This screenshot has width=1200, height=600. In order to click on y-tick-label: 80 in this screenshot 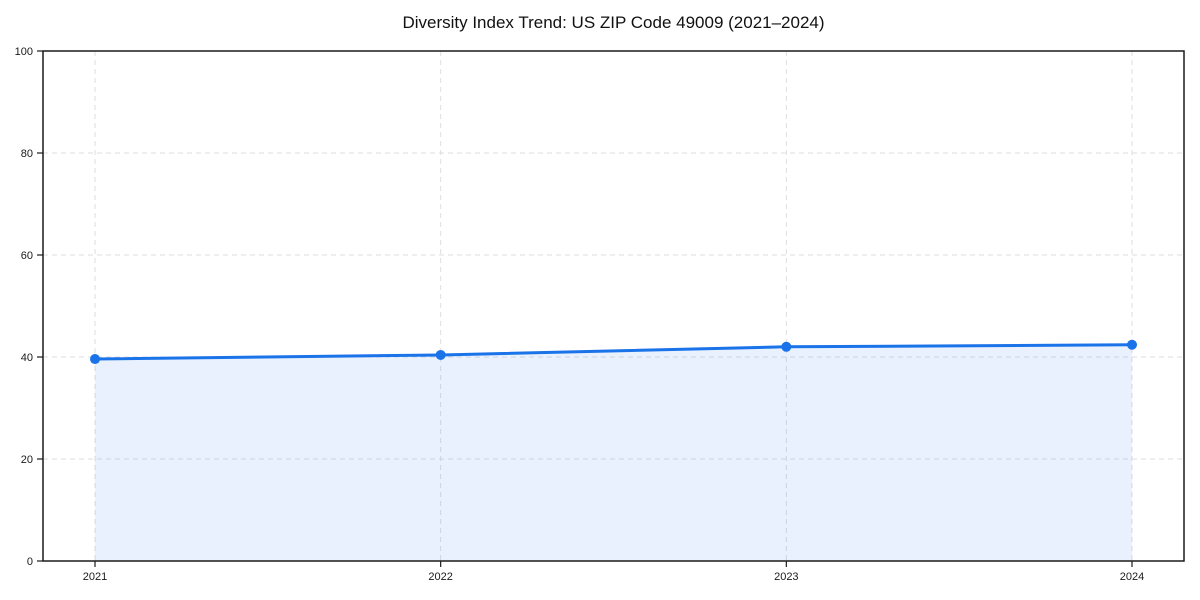, I will do `click(27, 154)`.